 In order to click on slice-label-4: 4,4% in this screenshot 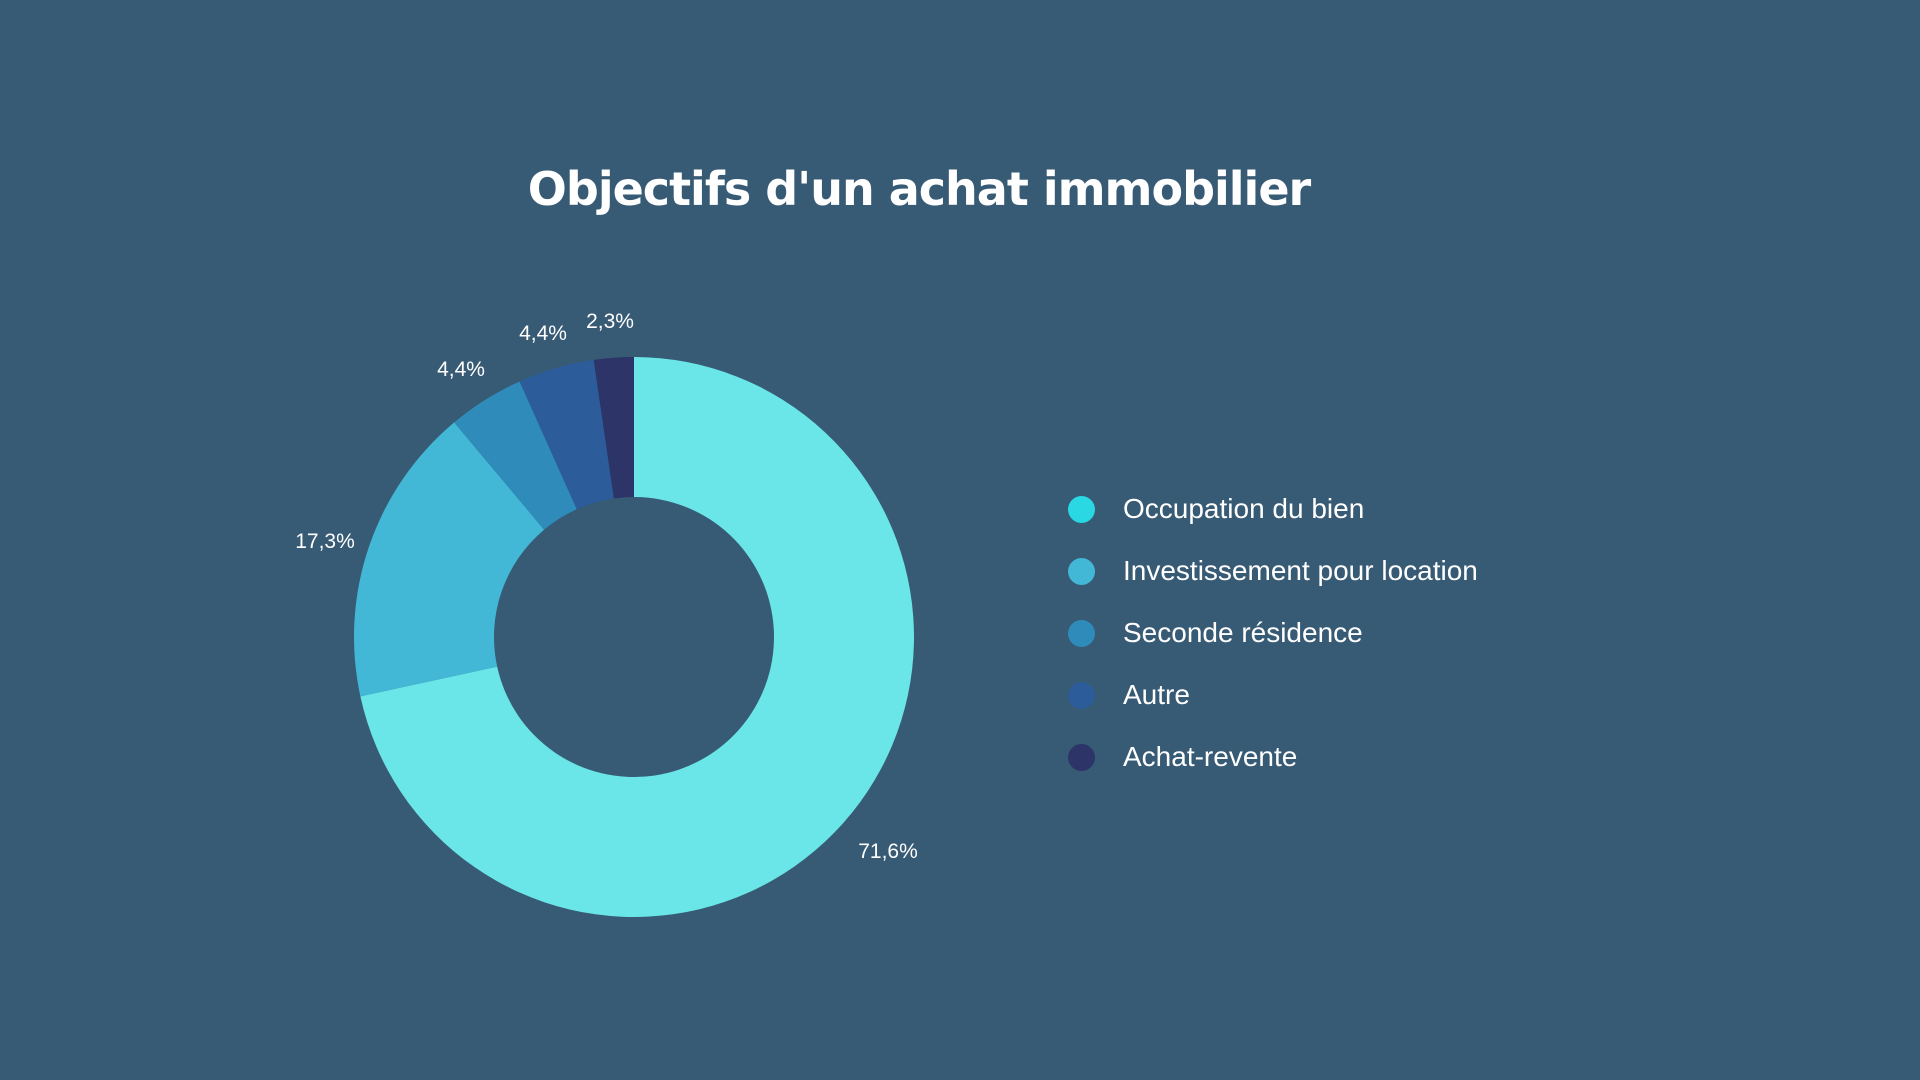, I will do `click(543, 333)`.